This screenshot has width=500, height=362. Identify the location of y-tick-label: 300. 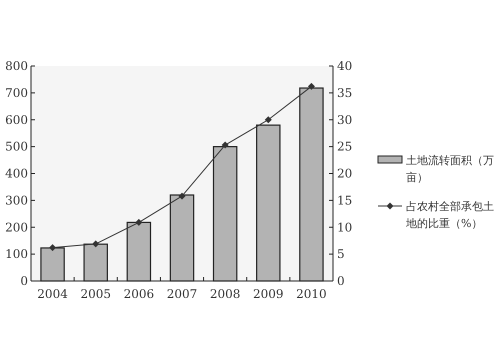
(16, 200).